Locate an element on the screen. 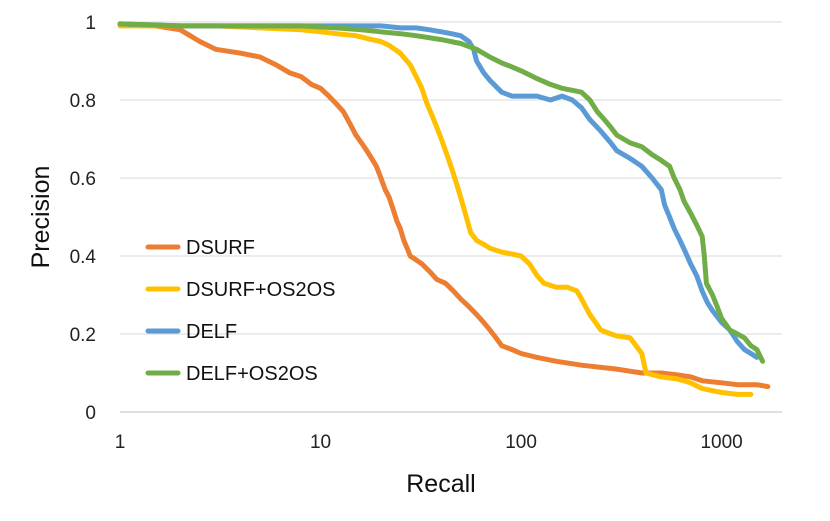 This screenshot has height=521, width=830. legend-label-dsurf: DSURF is located at coordinates (220, 248).